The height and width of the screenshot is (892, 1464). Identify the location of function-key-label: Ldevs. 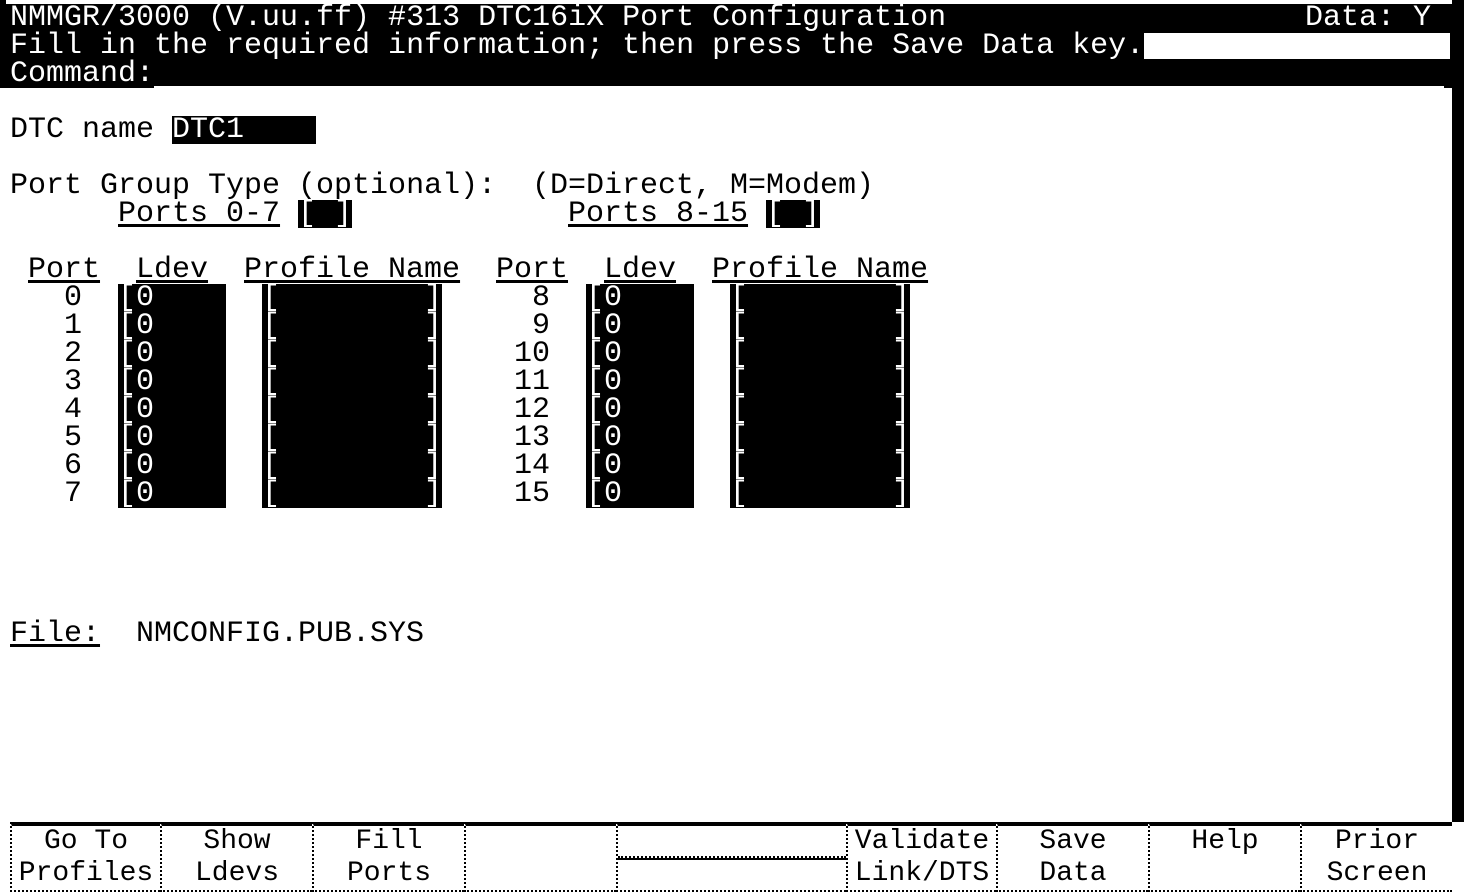
(236, 873).